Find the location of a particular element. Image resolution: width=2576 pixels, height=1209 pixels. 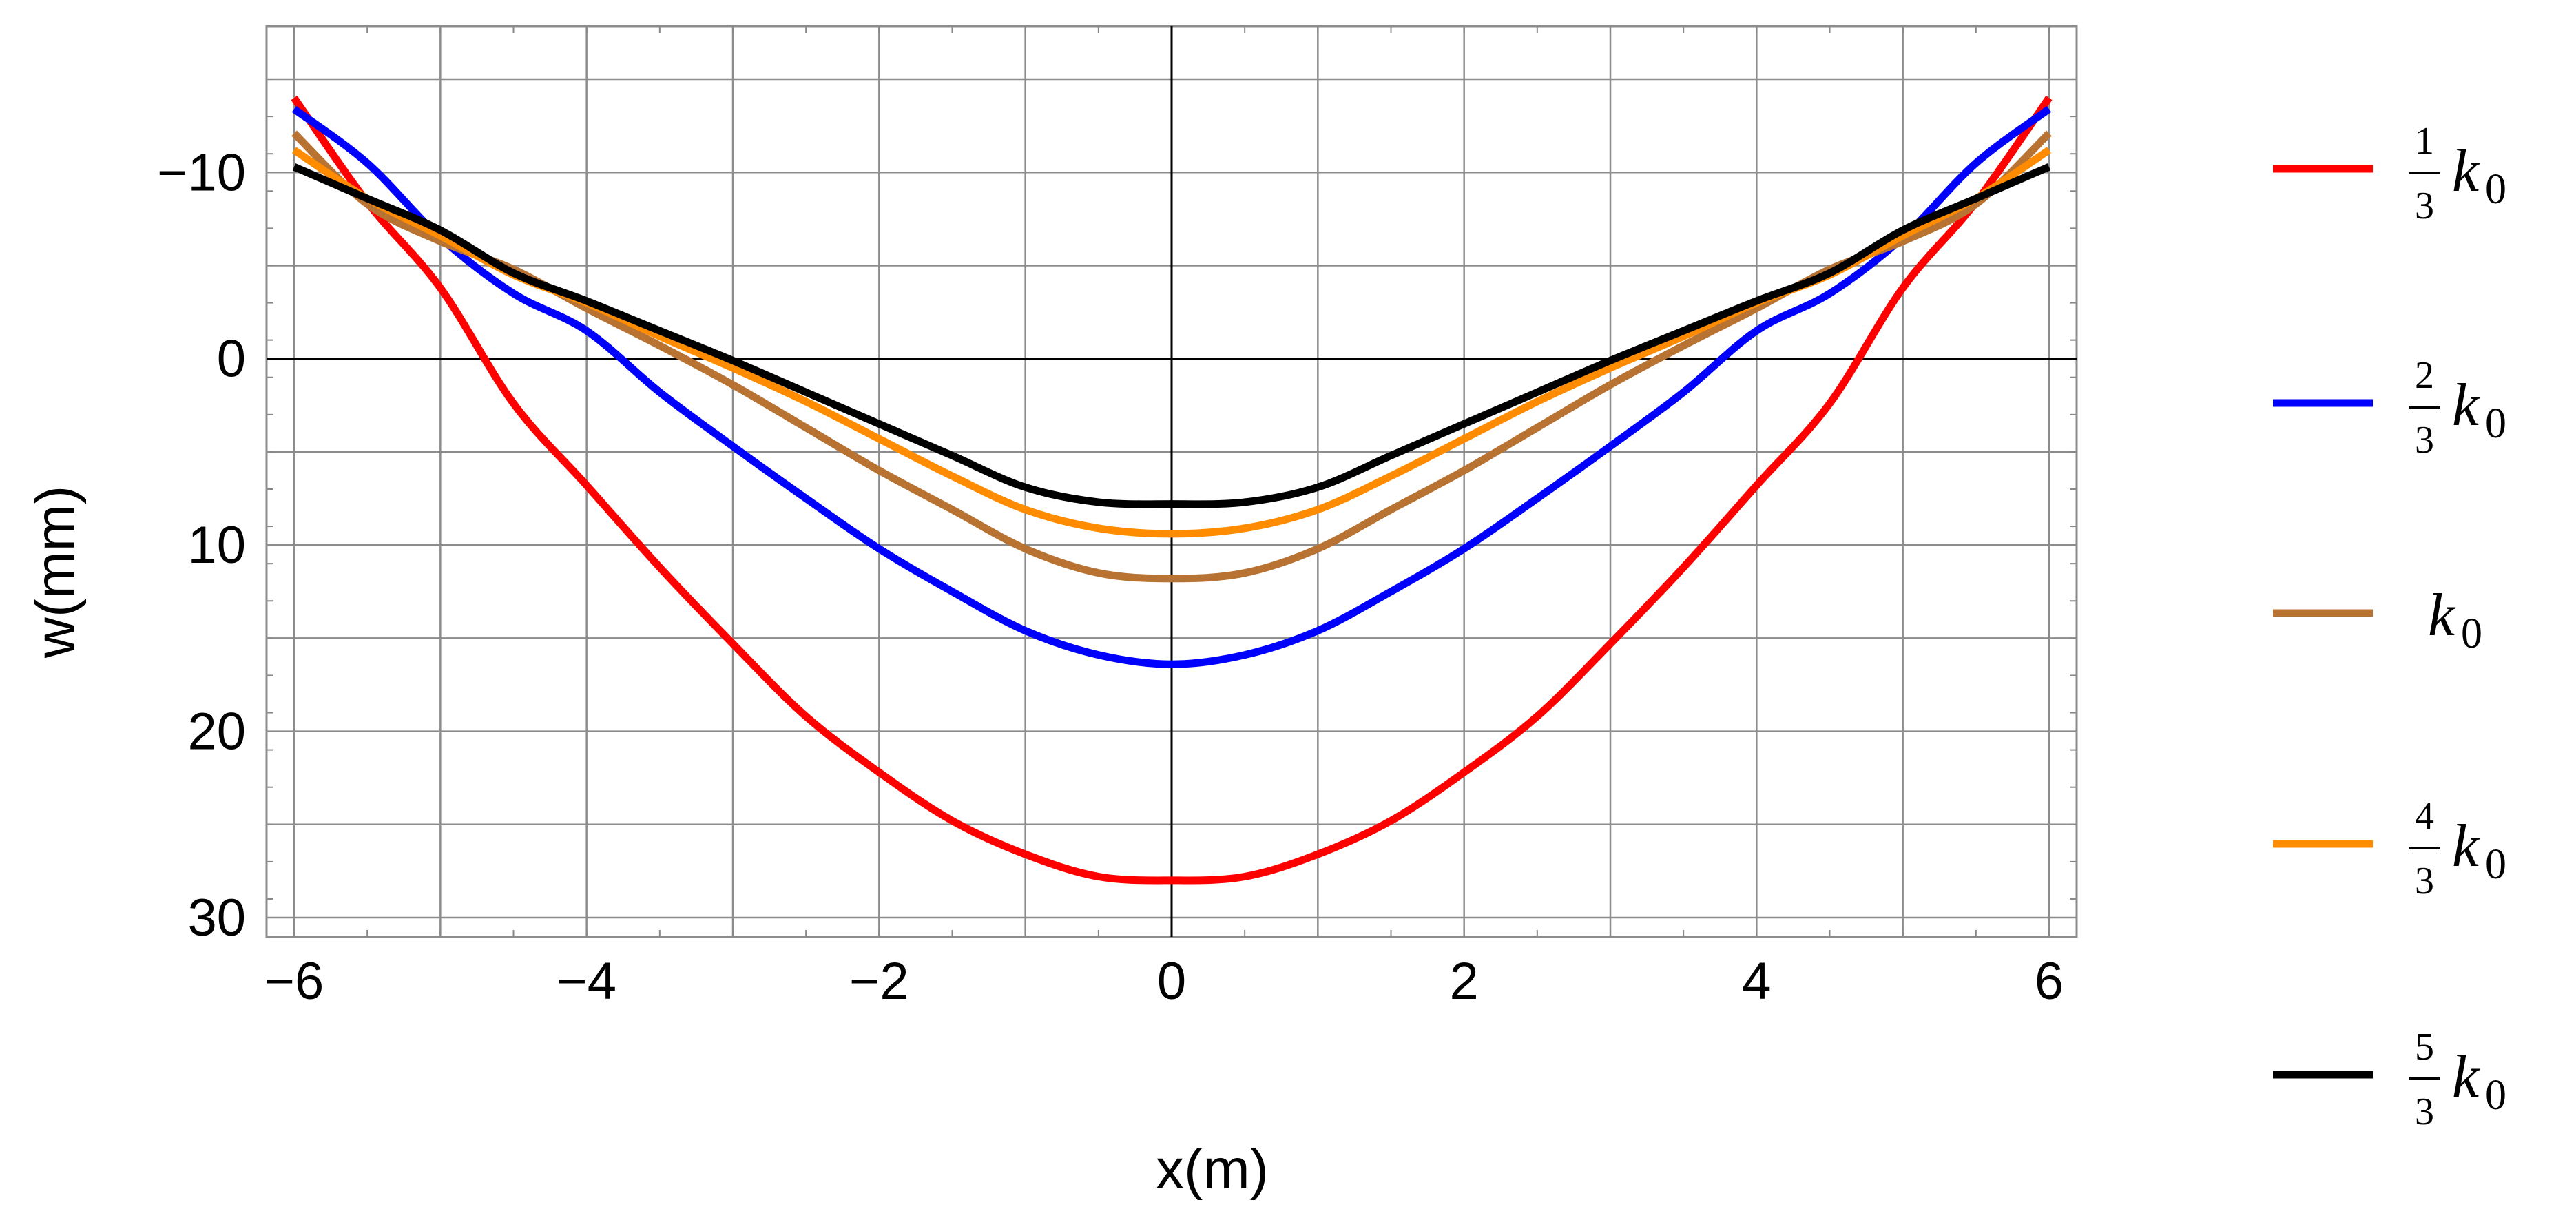

x-tick-label: 4 is located at coordinates (1756, 981).